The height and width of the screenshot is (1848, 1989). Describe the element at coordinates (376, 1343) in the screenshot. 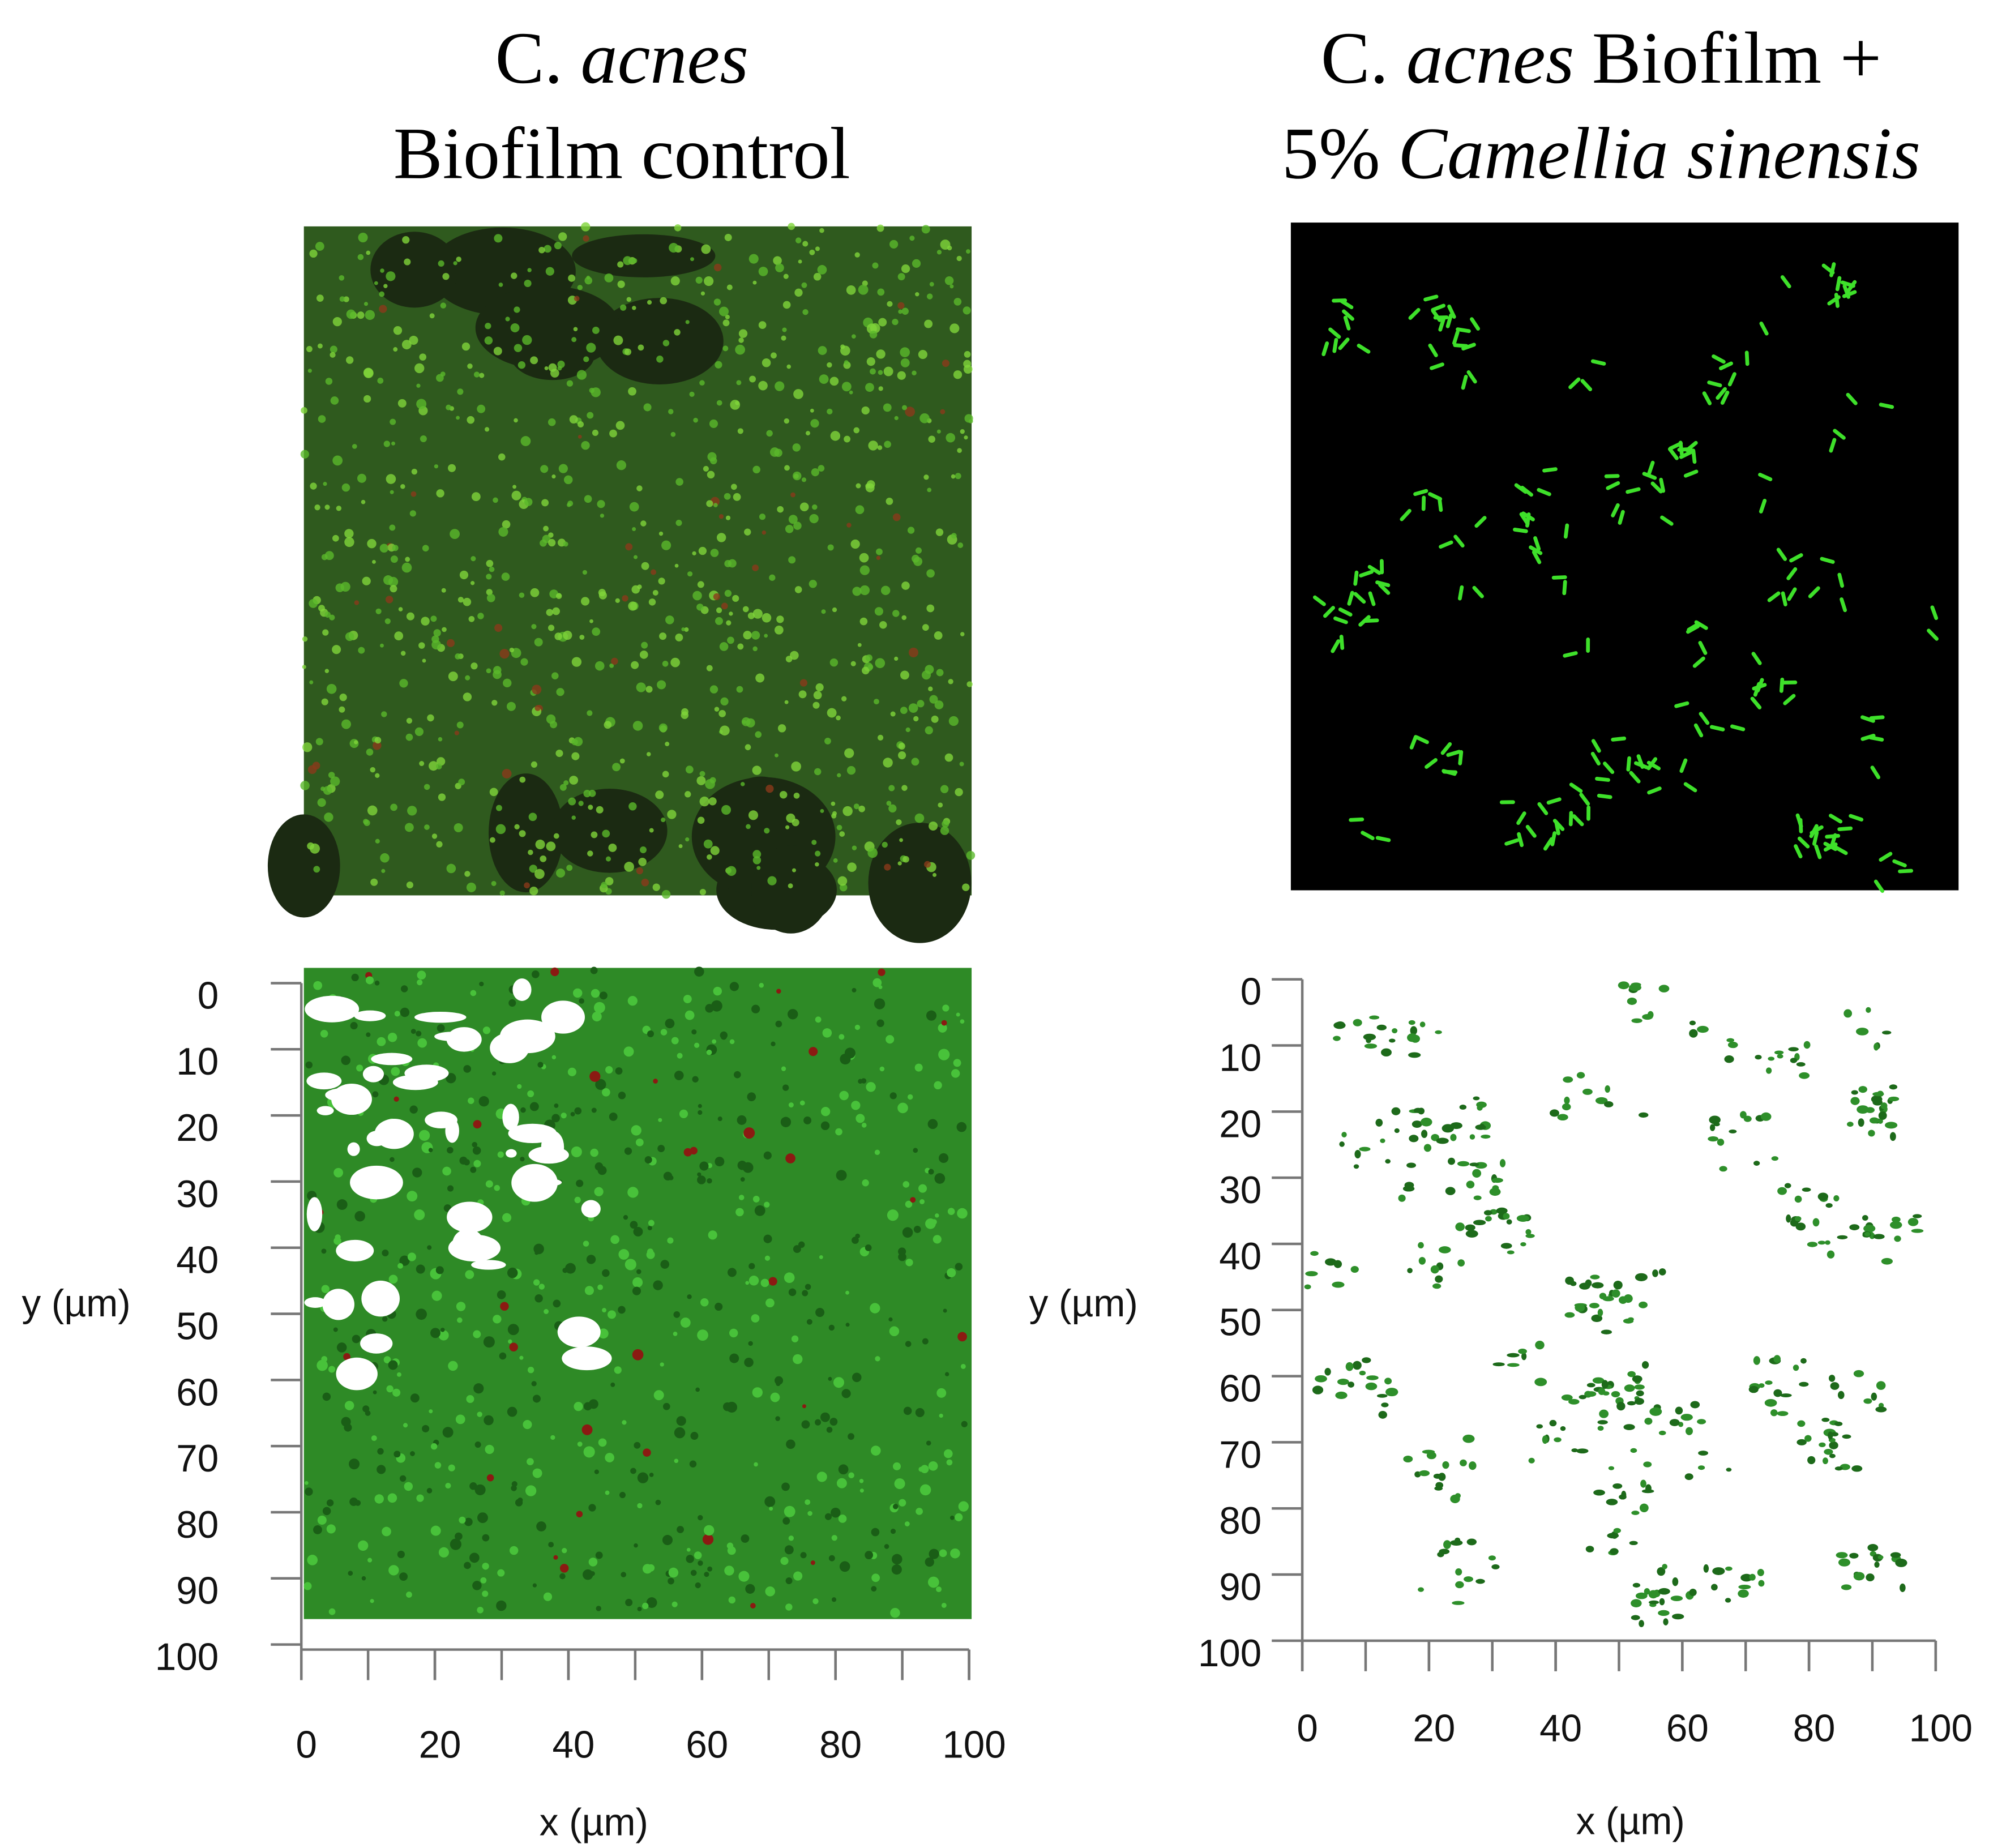

I see `gap` at that location.